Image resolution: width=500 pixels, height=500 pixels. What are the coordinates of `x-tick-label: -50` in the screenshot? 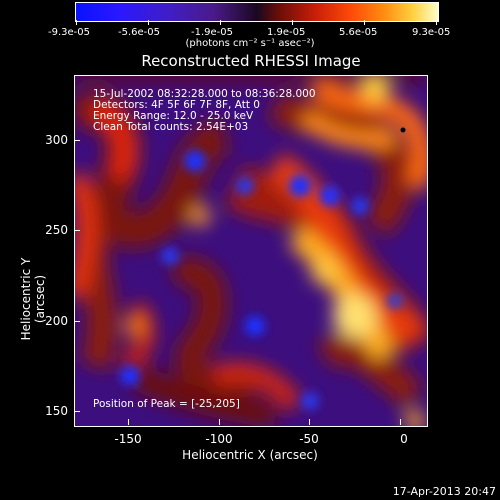 It's located at (309, 439).